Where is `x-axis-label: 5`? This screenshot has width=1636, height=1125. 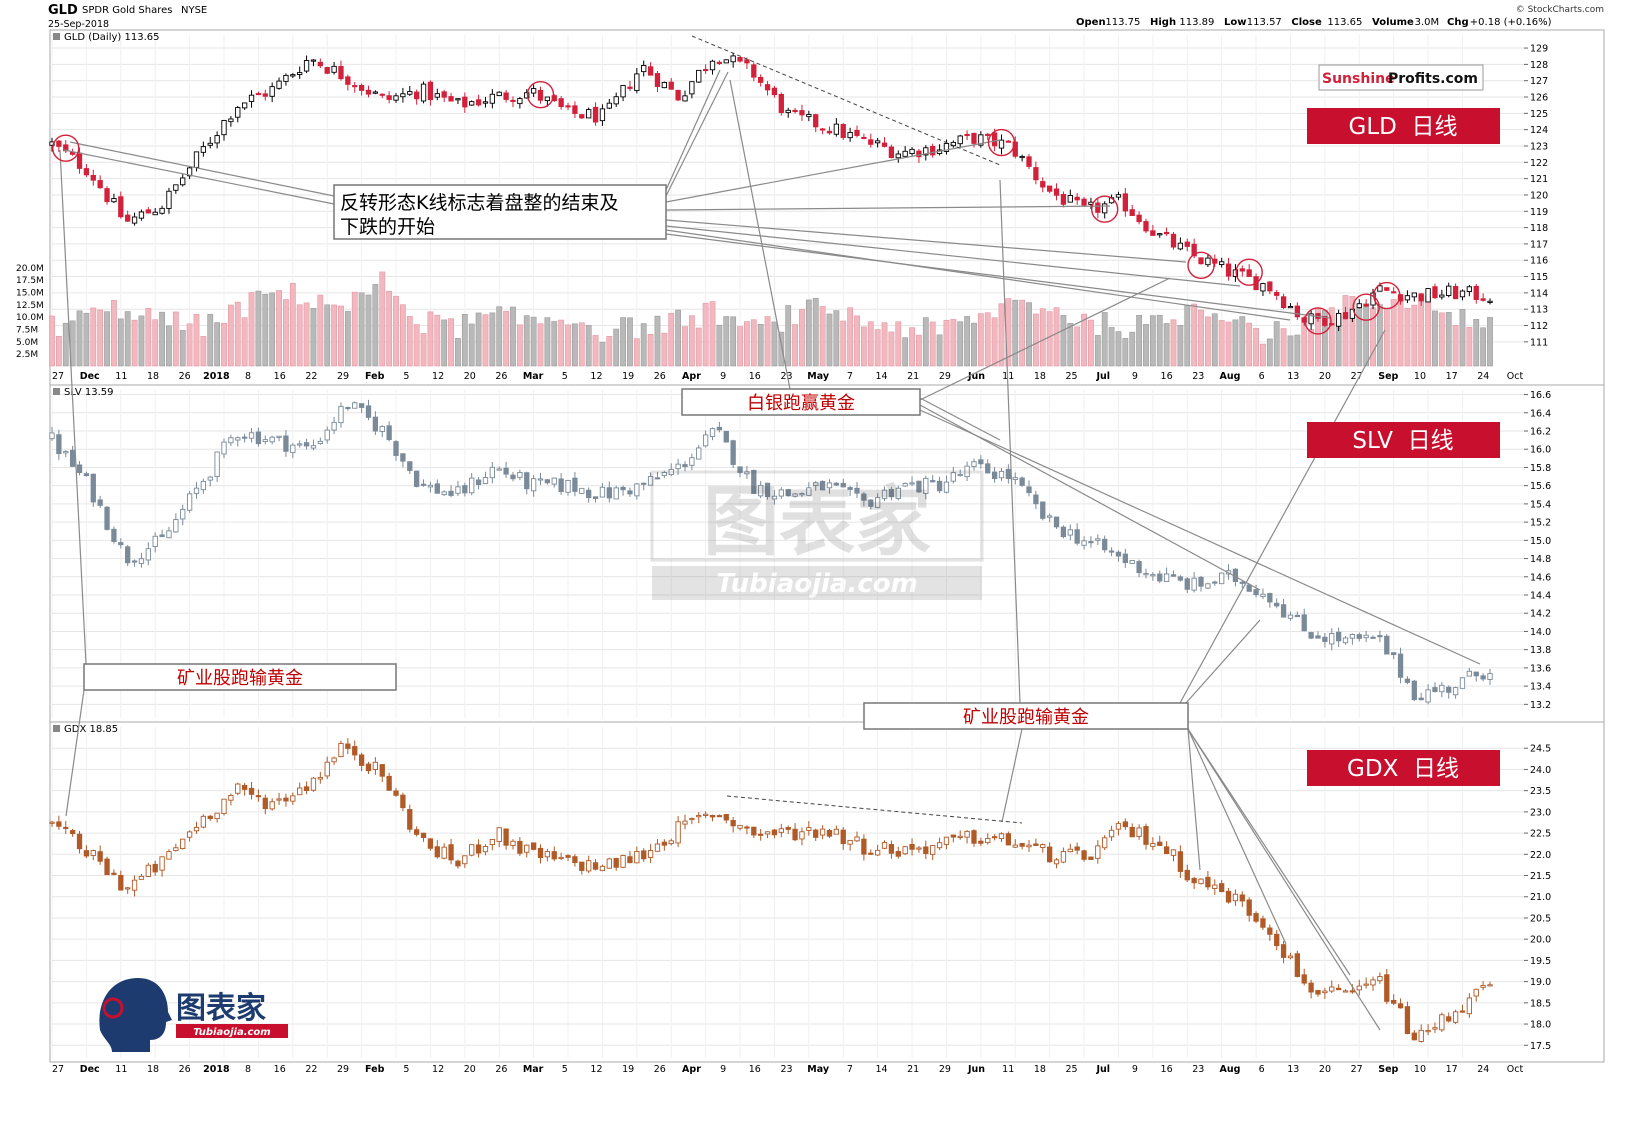 x-axis-label: 5 is located at coordinates (406, 1069).